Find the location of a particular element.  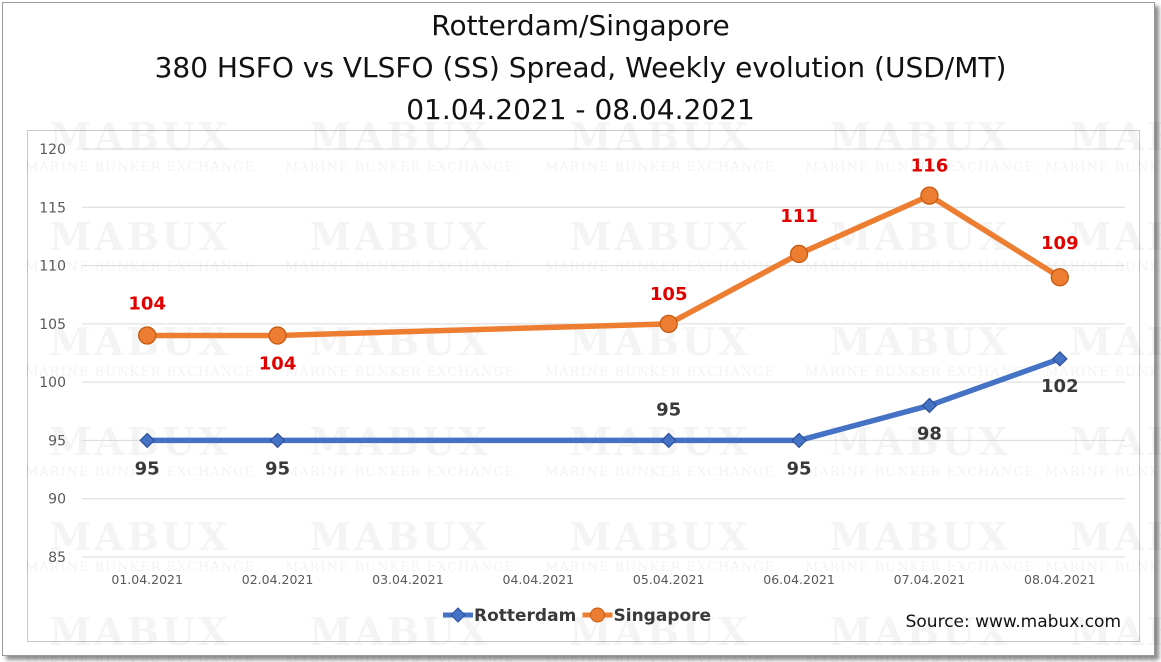

y-tick-label: 100 is located at coordinates (52, 383).